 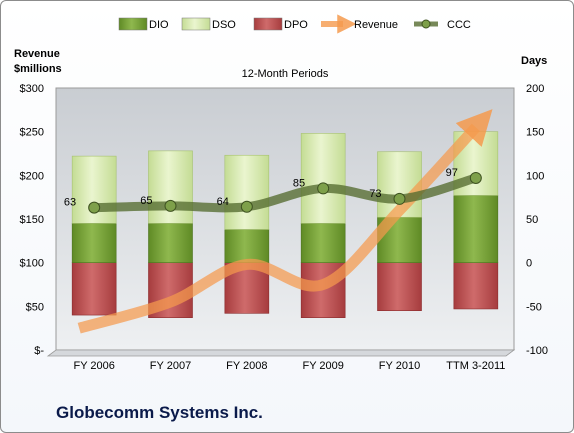 I want to click on category-label: FY 2007, so click(x=170, y=366).